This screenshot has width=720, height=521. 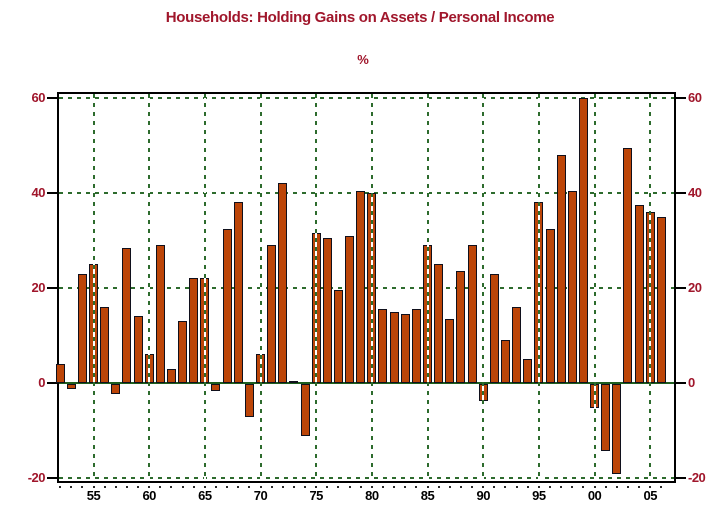 What do you see at coordinates (160, 487) in the screenshot?
I see `minor-tick-1961` at bounding box center [160, 487].